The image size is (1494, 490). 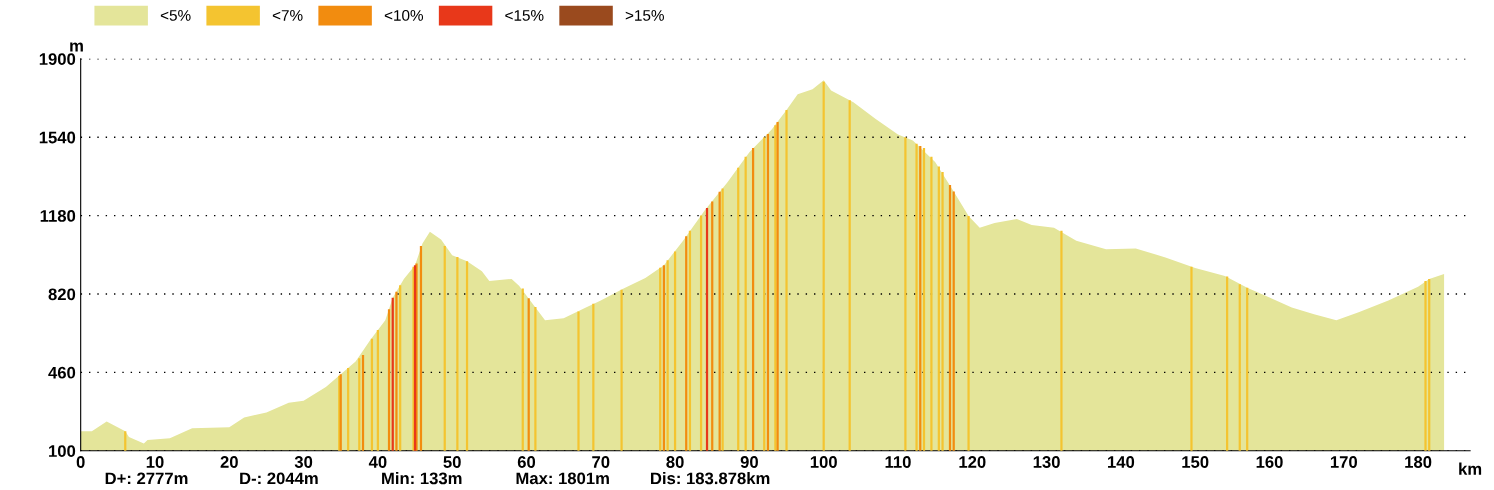 I want to click on x-tick-label: 180, so click(x=1418, y=462).